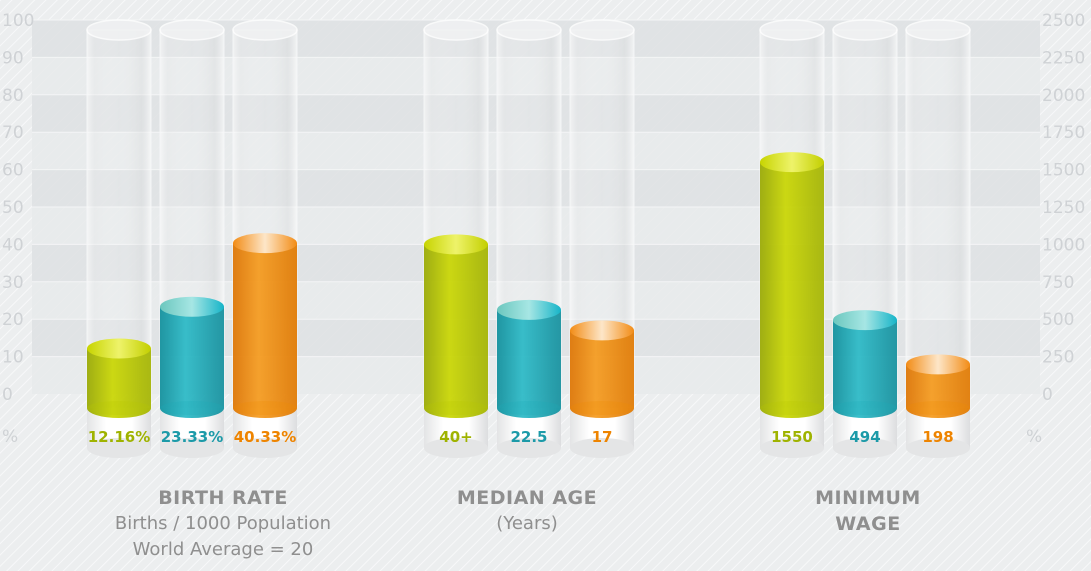 This screenshot has width=1091, height=571. Describe the element at coordinates (223, 549) in the screenshot. I see `group-subtitle: World Average = 20` at that location.